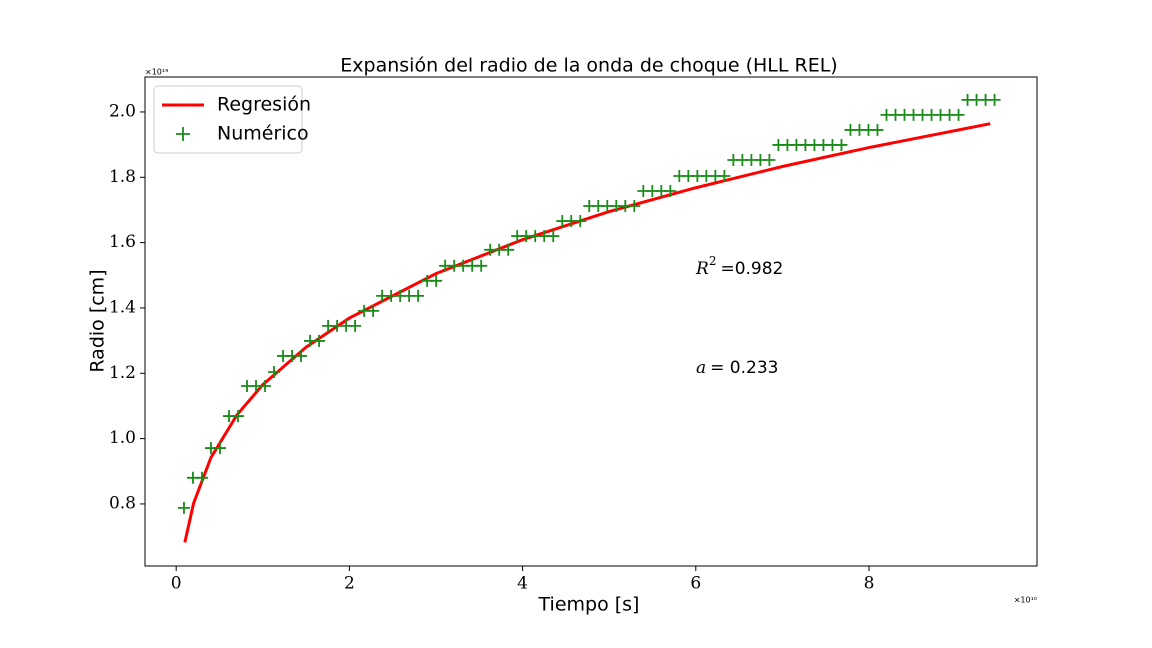 Image resolution: width=1152 pixels, height=648 pixels. Describe the element at coordinates (228, 119) in the screenshot. I see `legend-box` at that location.